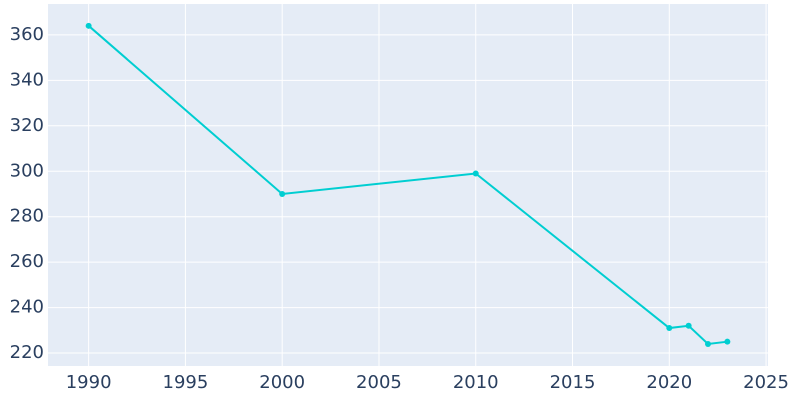 The height and width of the screenshot is (404, 800). Describe the element at coordinates (27, 261) in the screenshot. I see `y-tick-label: 260` at that location.